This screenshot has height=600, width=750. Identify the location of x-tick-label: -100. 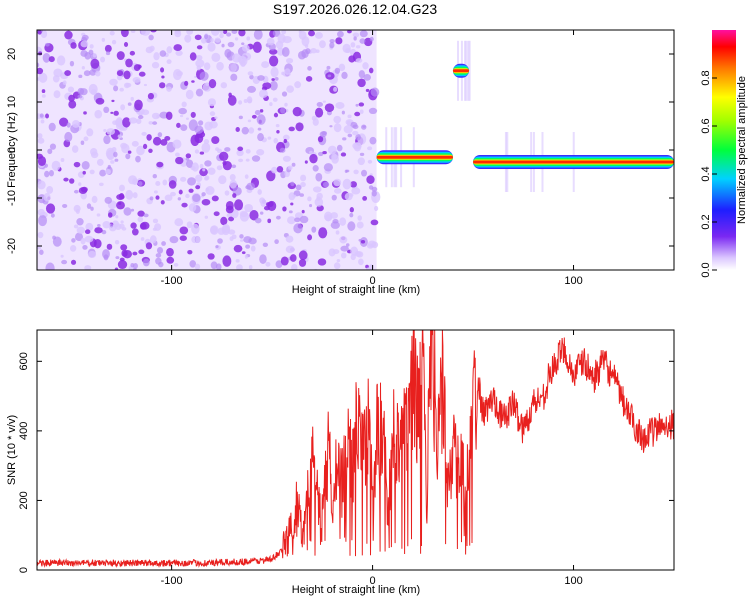
(172, 581).